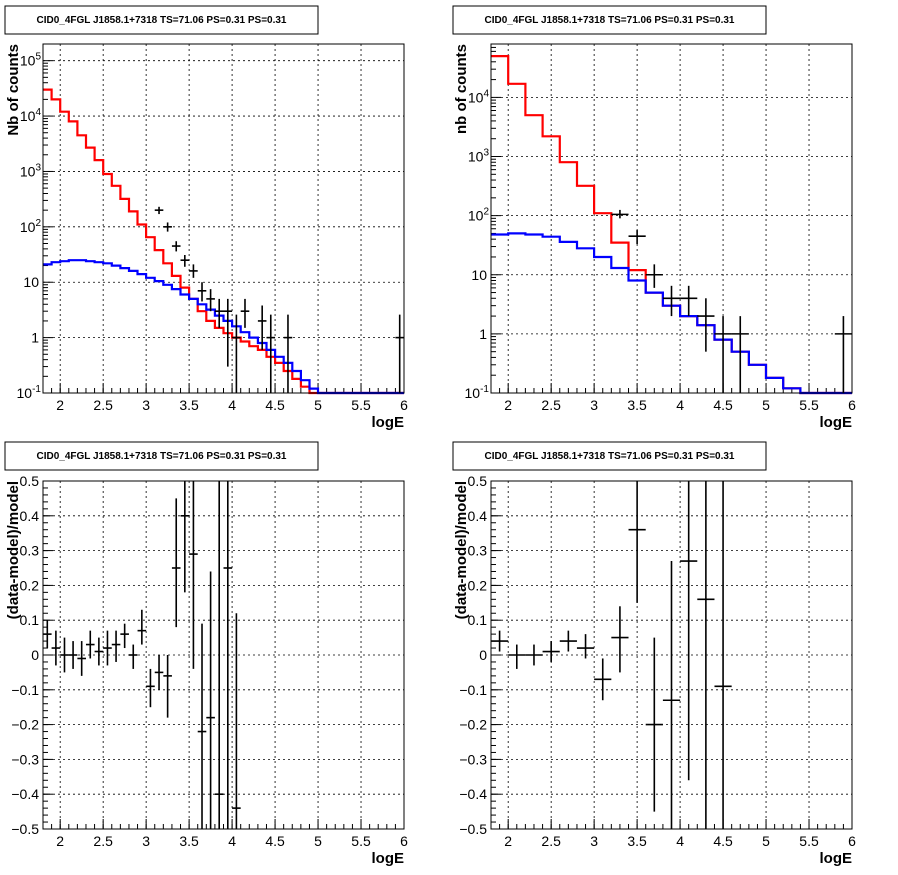 This screenshot has height=875, width=898. What do you see at coordinates (473, 759) in the screenshot?
I see `y-tick-label: −0.3` at bounding box center [473, 759].